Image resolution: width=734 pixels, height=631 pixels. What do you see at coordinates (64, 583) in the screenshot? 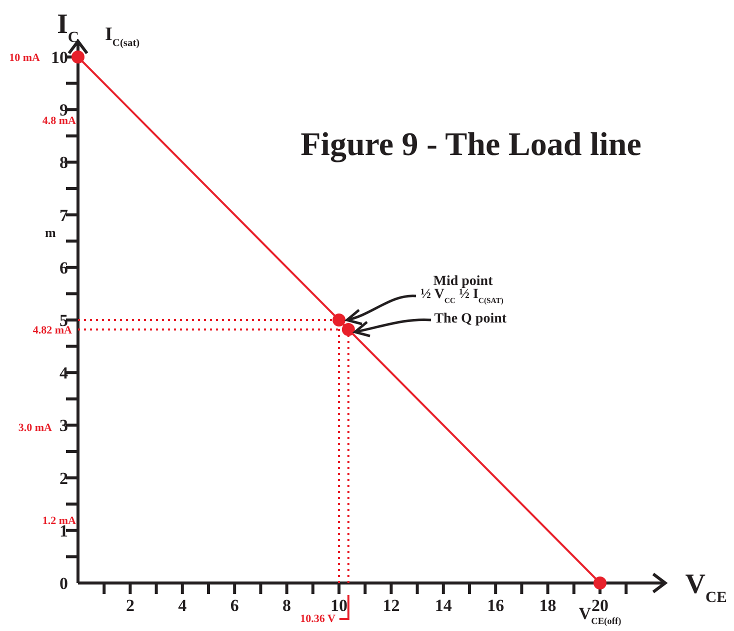
I see `y-tick-label: 0` at bounding box center [64, 583].